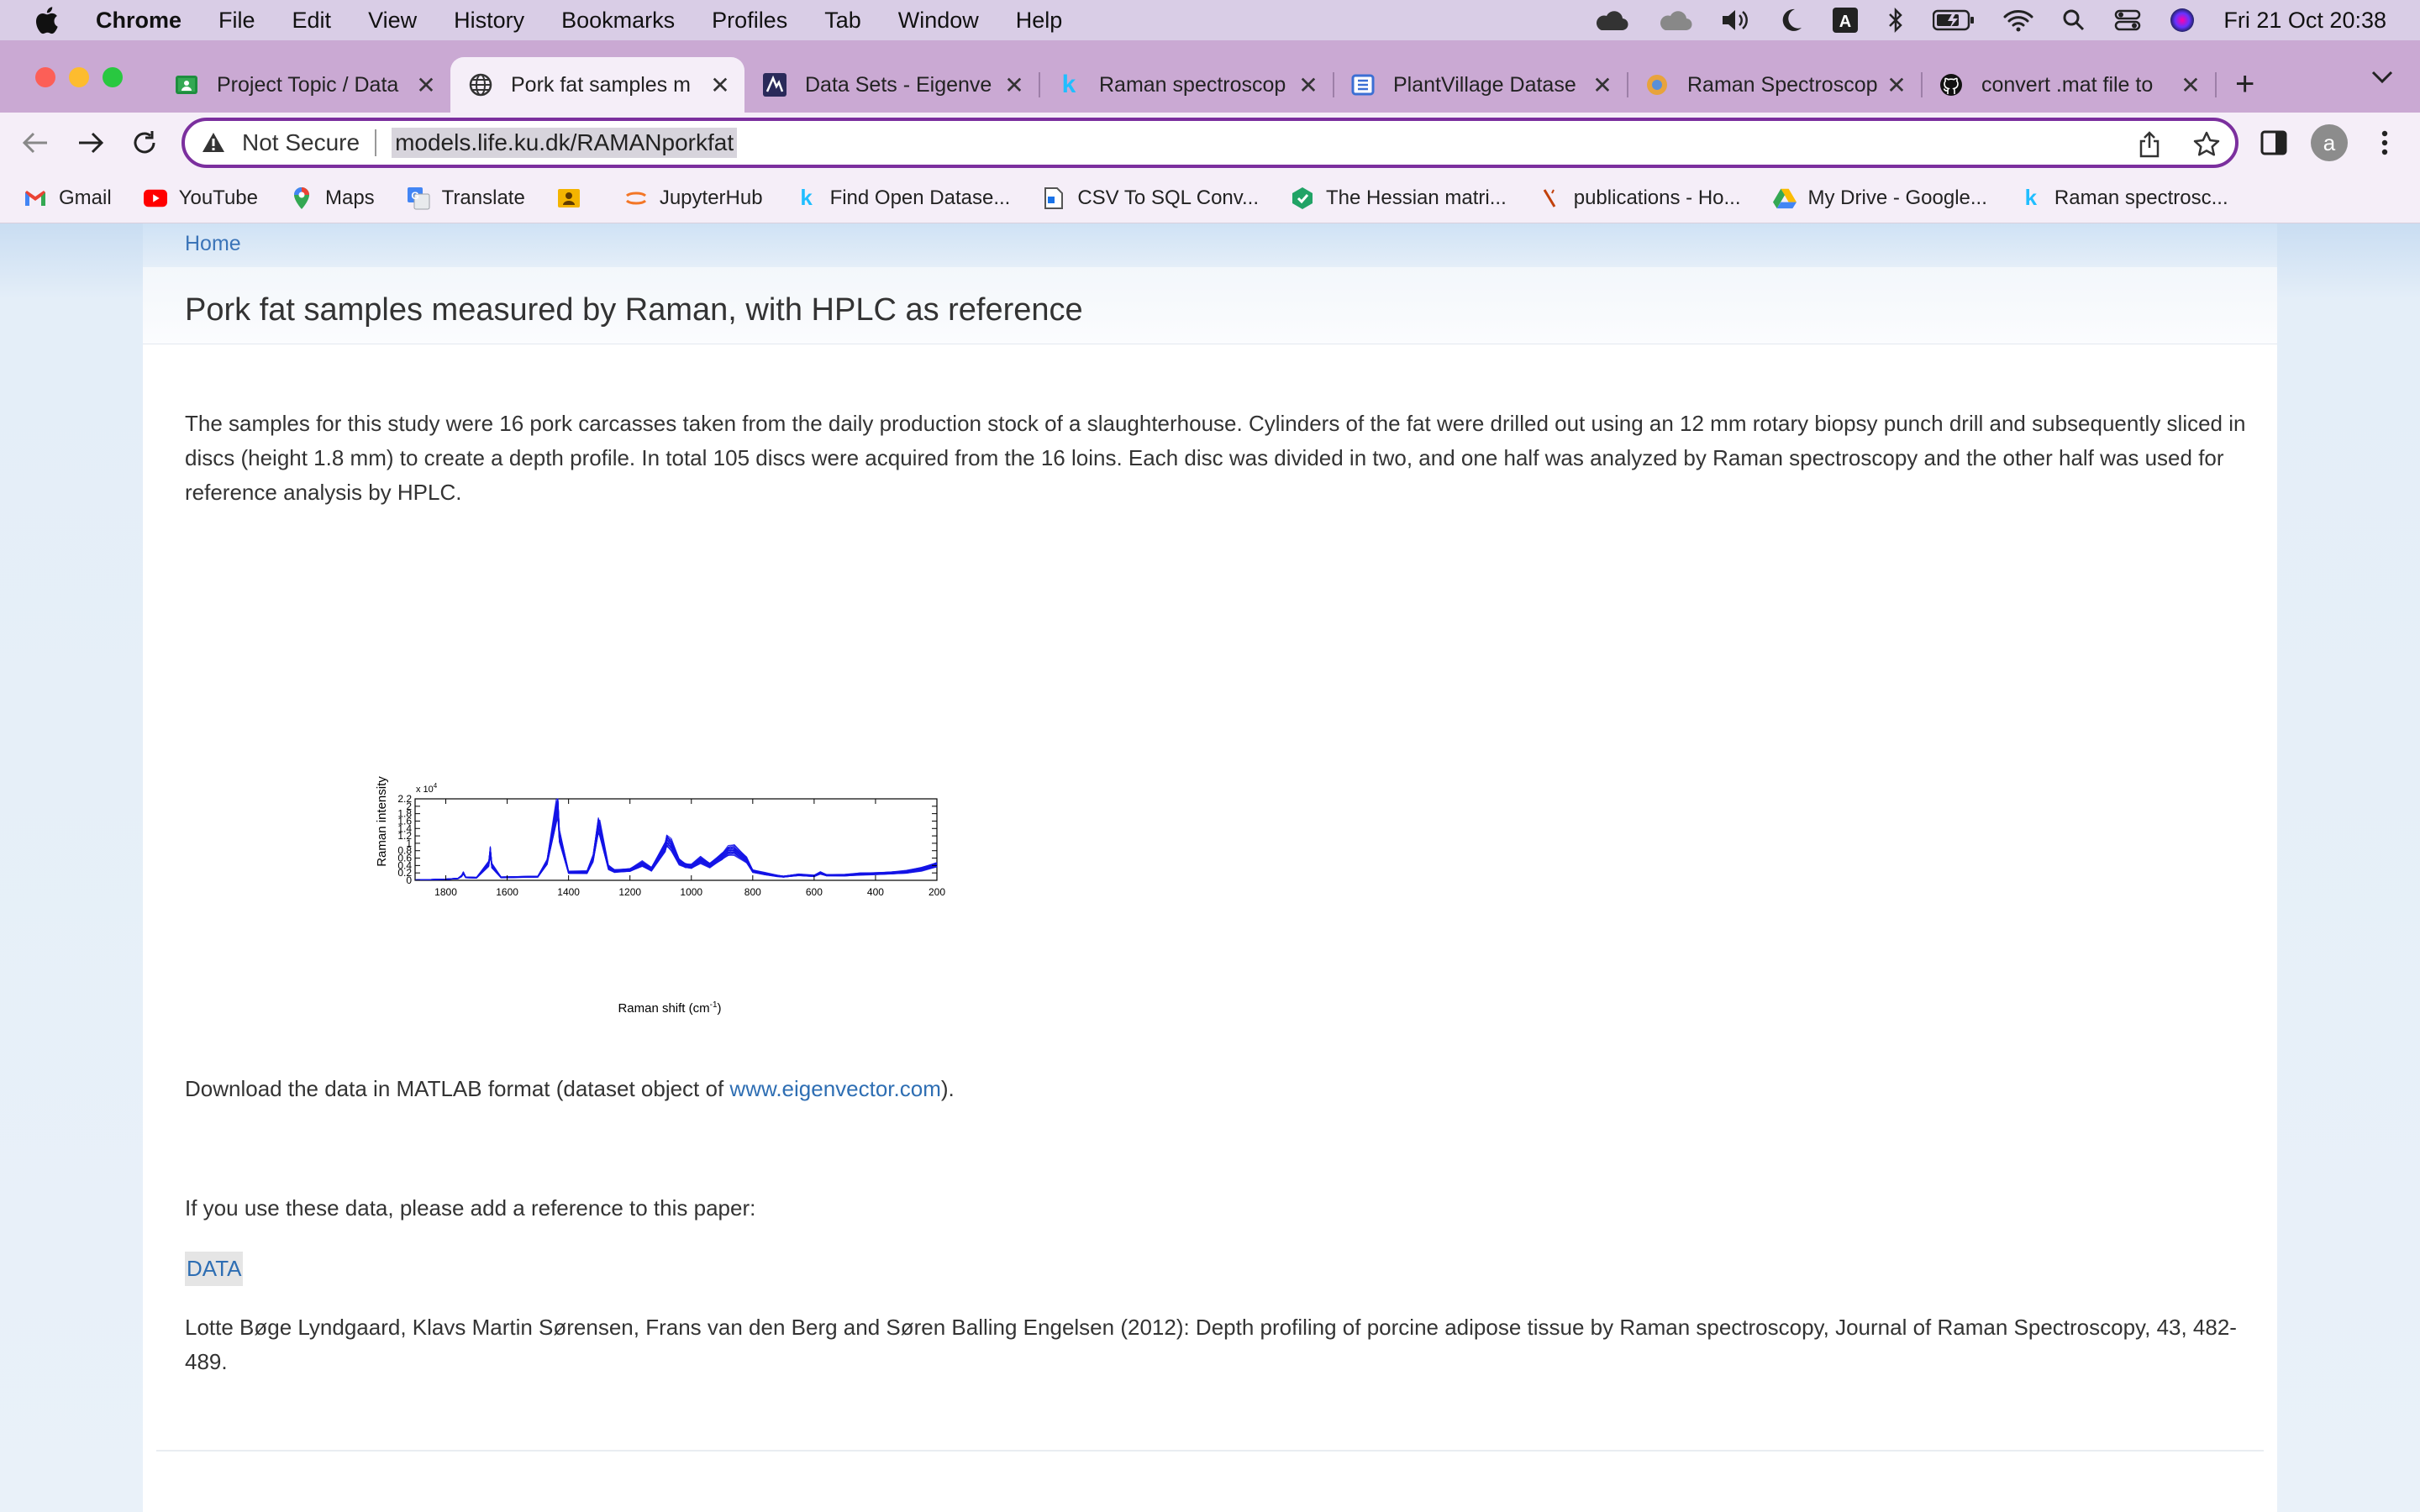 This screenshot has height=1512, width=2420. I want to click on menu-app-name: Chrome, so click(139, 20).